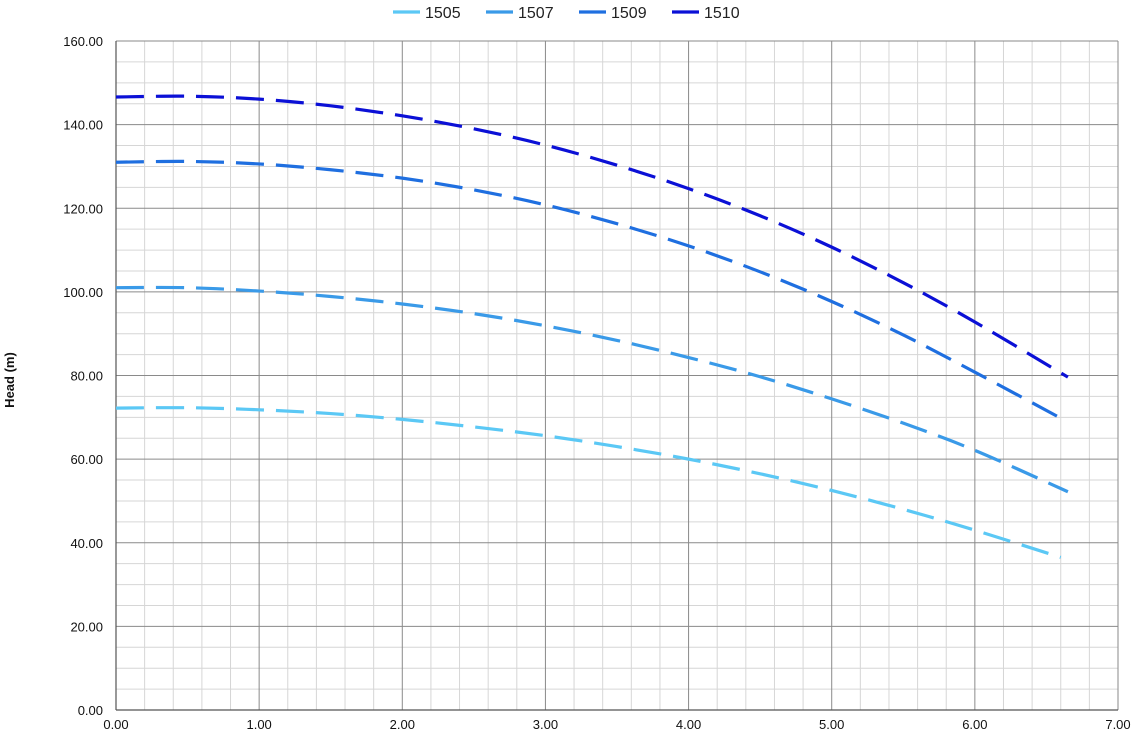 The image size is (1134, 736). I want to click on x-tick-label: 5.00, so click(831, 724).